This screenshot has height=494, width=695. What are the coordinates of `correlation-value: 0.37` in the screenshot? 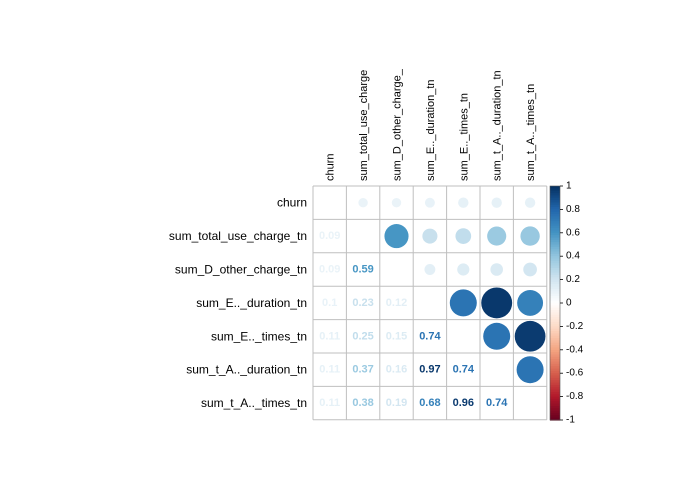 It's located at (362, 370).